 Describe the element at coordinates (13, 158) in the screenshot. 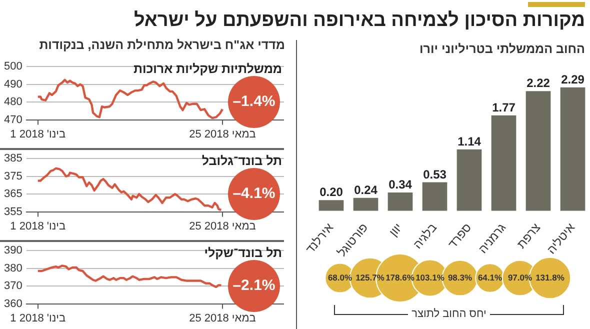

I see `y-tick-label: 385` at that location.